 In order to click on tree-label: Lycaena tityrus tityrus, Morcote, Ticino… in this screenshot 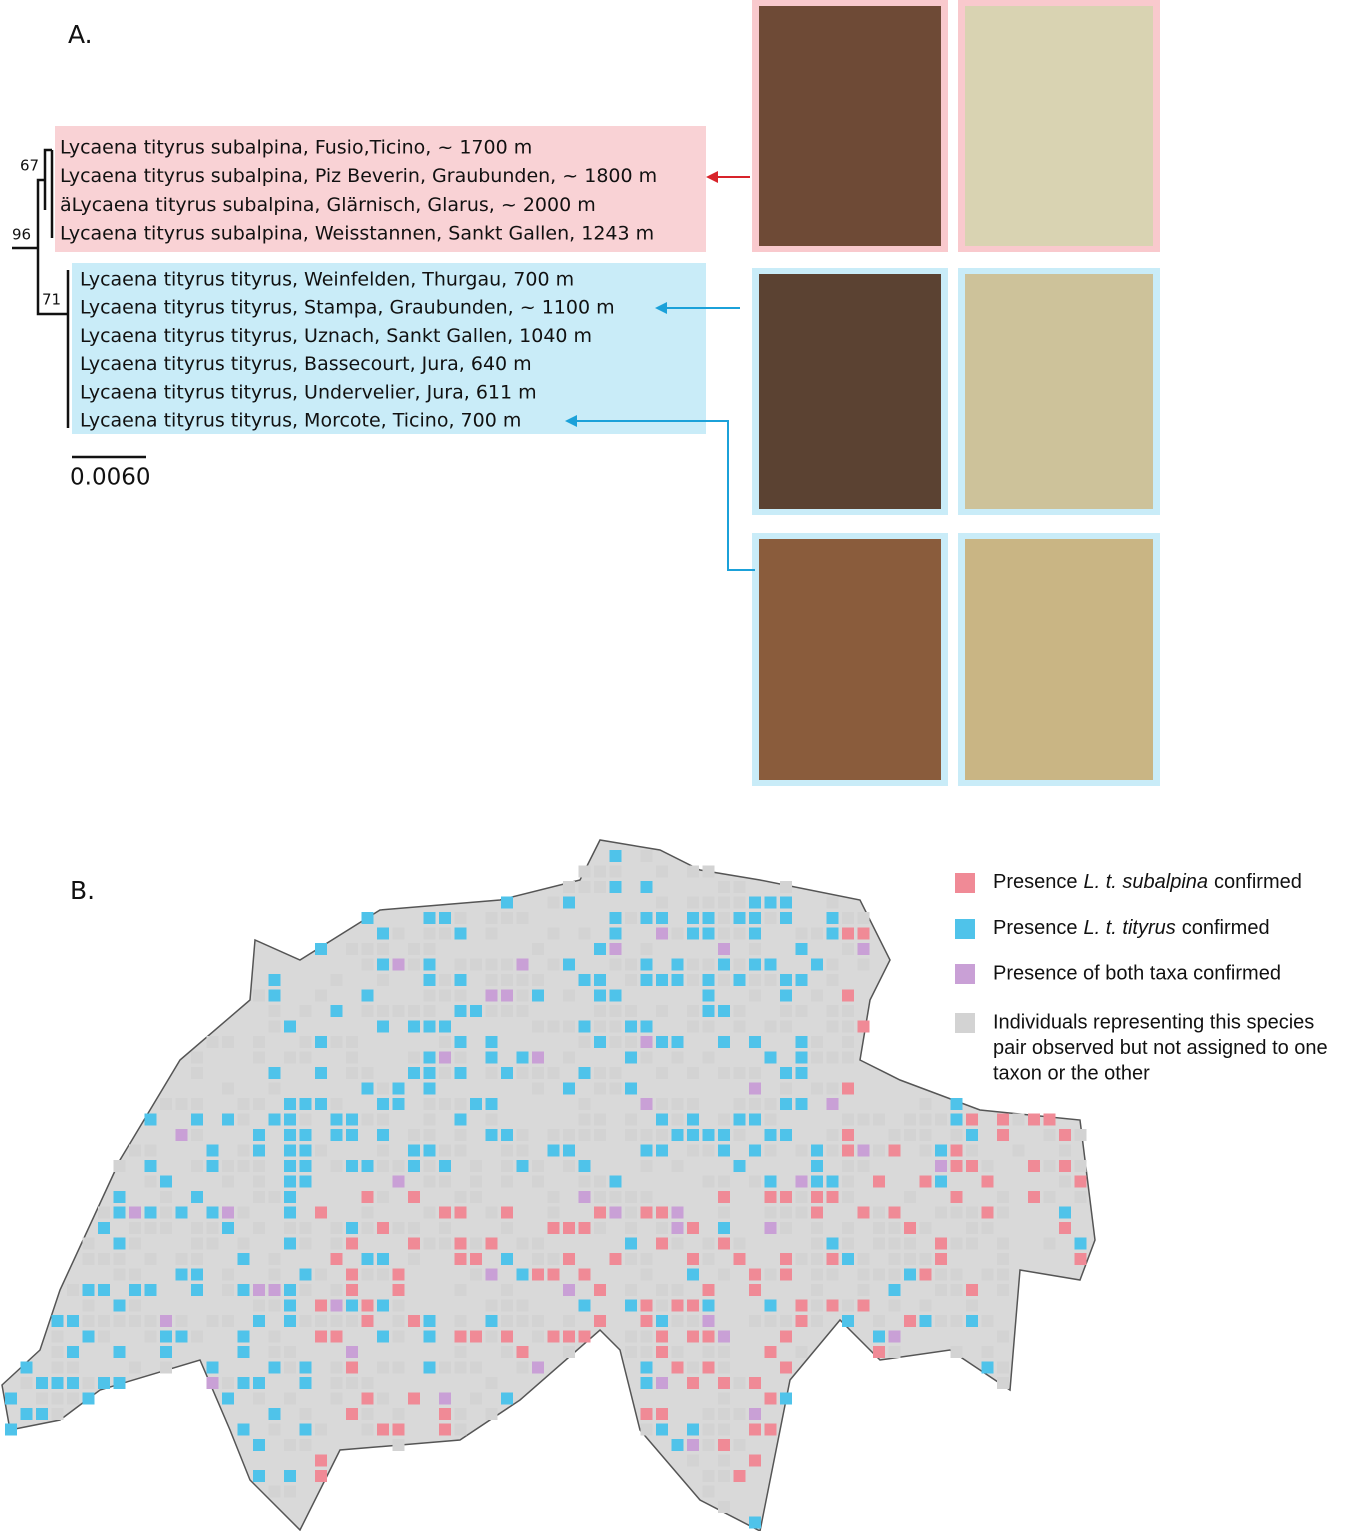, I will do `click(300, 421)`.